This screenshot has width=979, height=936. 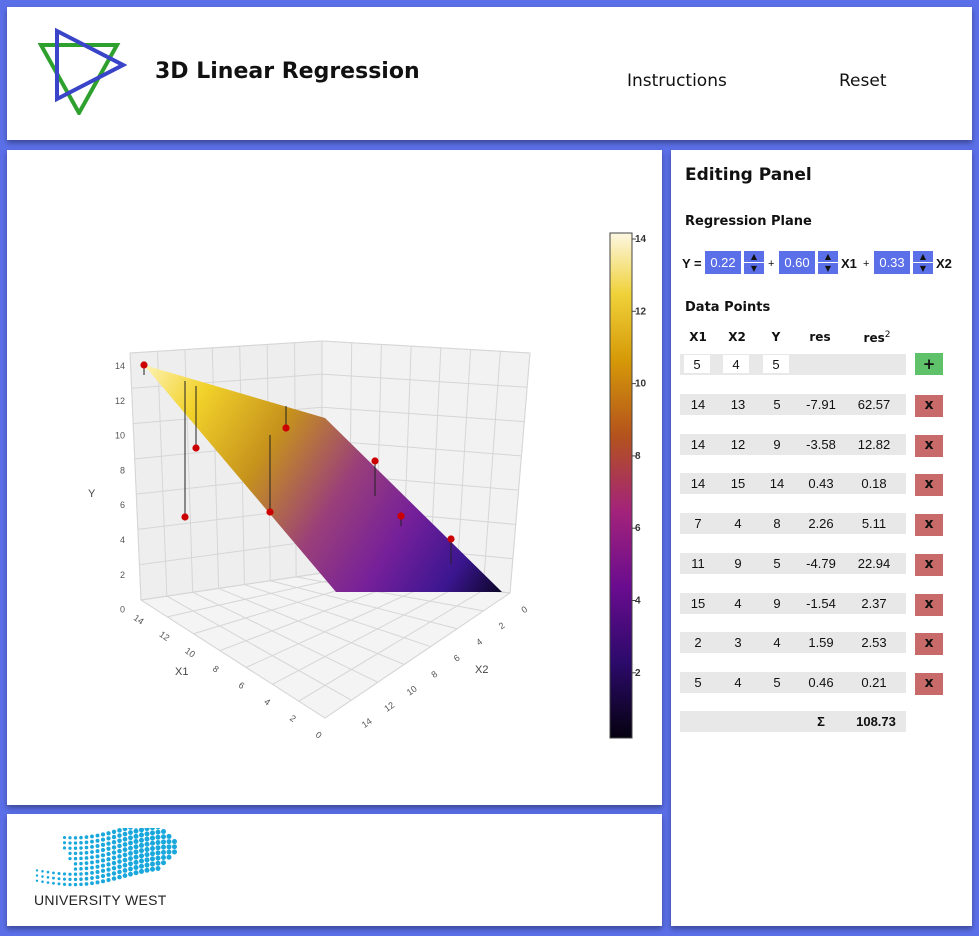 What do you see at coordinates (828, 257) in the screenshot?
I see `x1-coef-up-icon: ▲` at bounding box center [828, 257].